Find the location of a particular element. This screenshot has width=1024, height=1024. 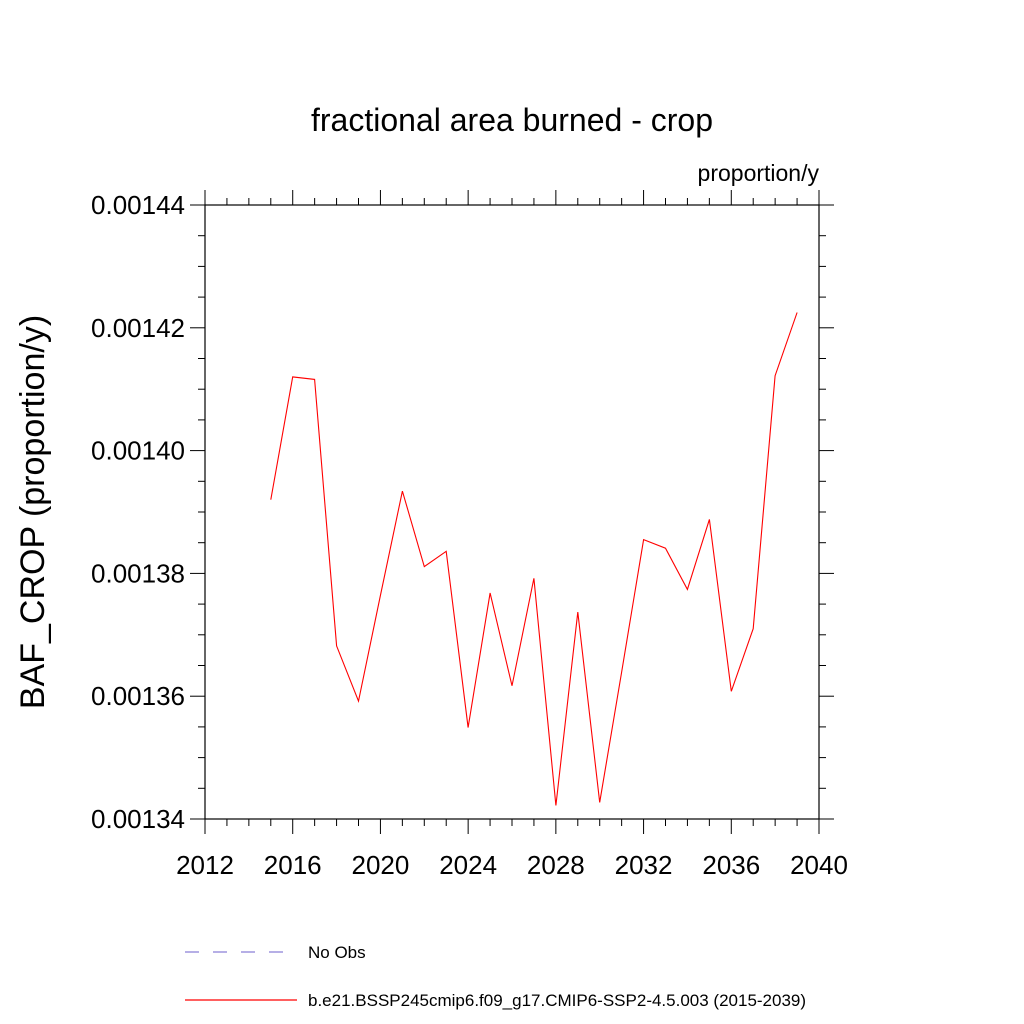

x-tick-label: 2036 is located at coordinates (731, 865).